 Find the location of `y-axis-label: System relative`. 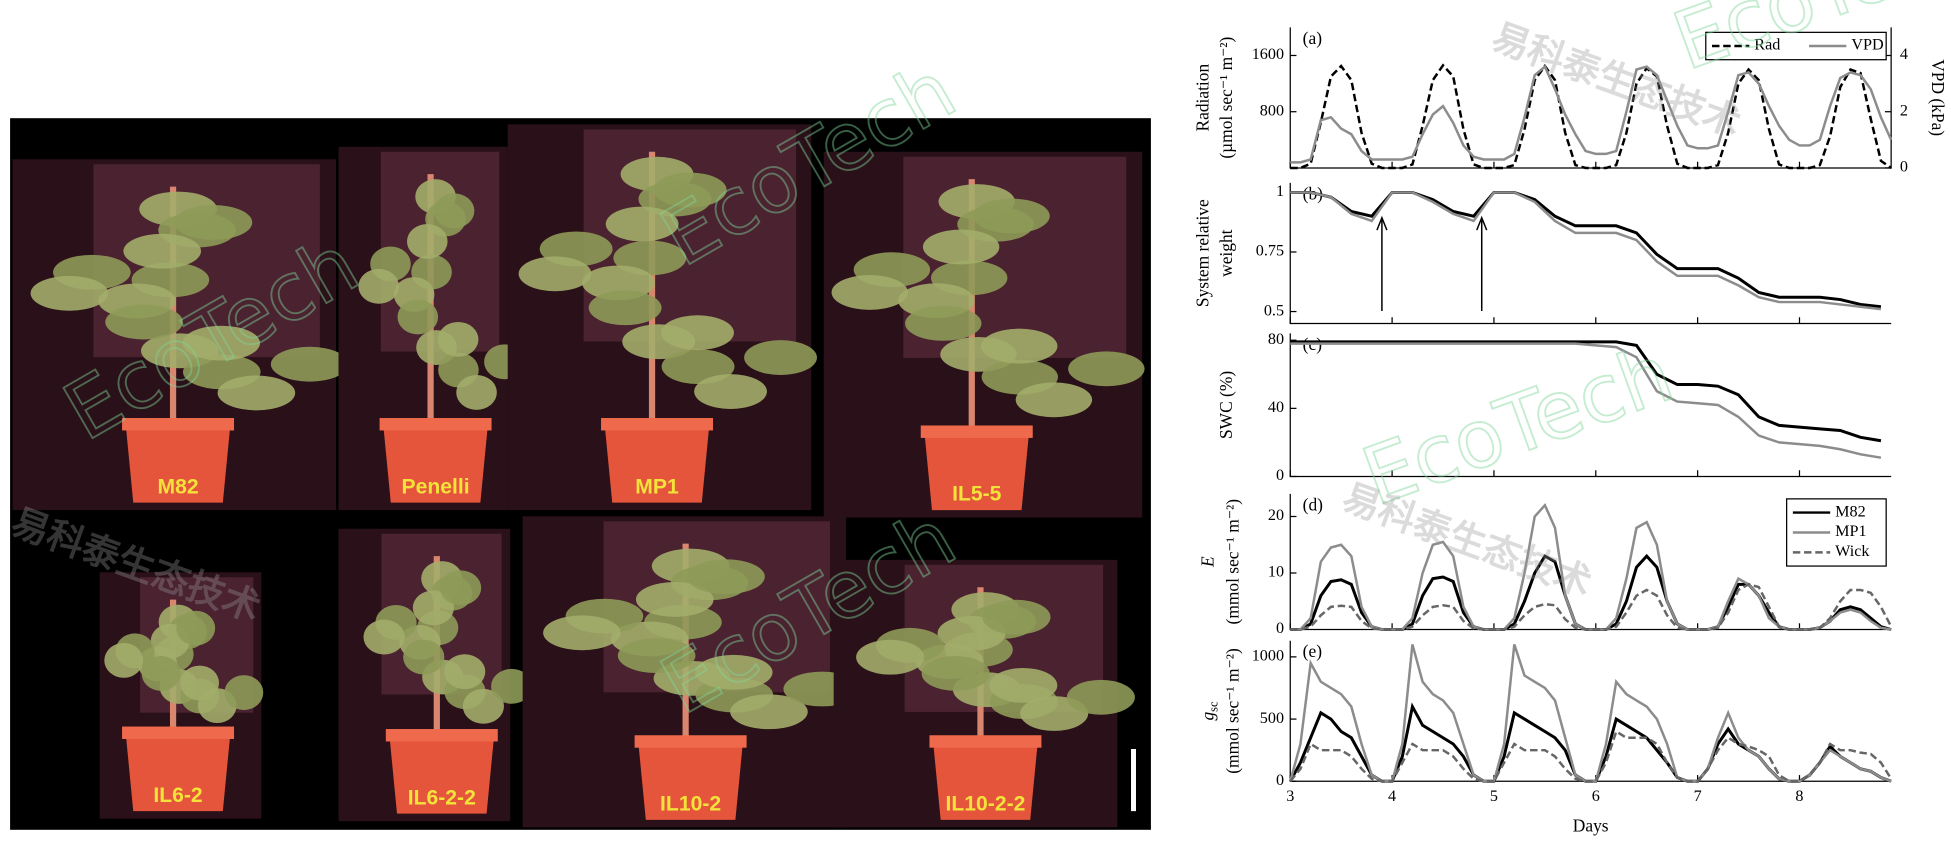

y-axis-label: System relative is located at coordinates (1202, 253).